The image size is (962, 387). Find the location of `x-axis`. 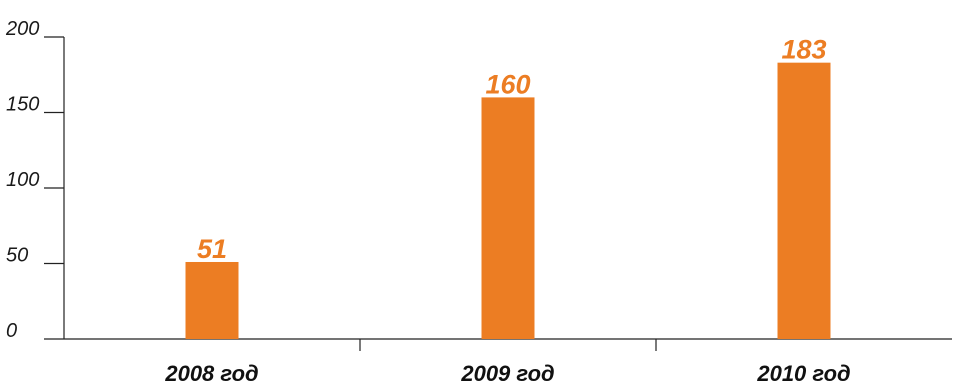

x-axis is located at coordinates (508, 344).